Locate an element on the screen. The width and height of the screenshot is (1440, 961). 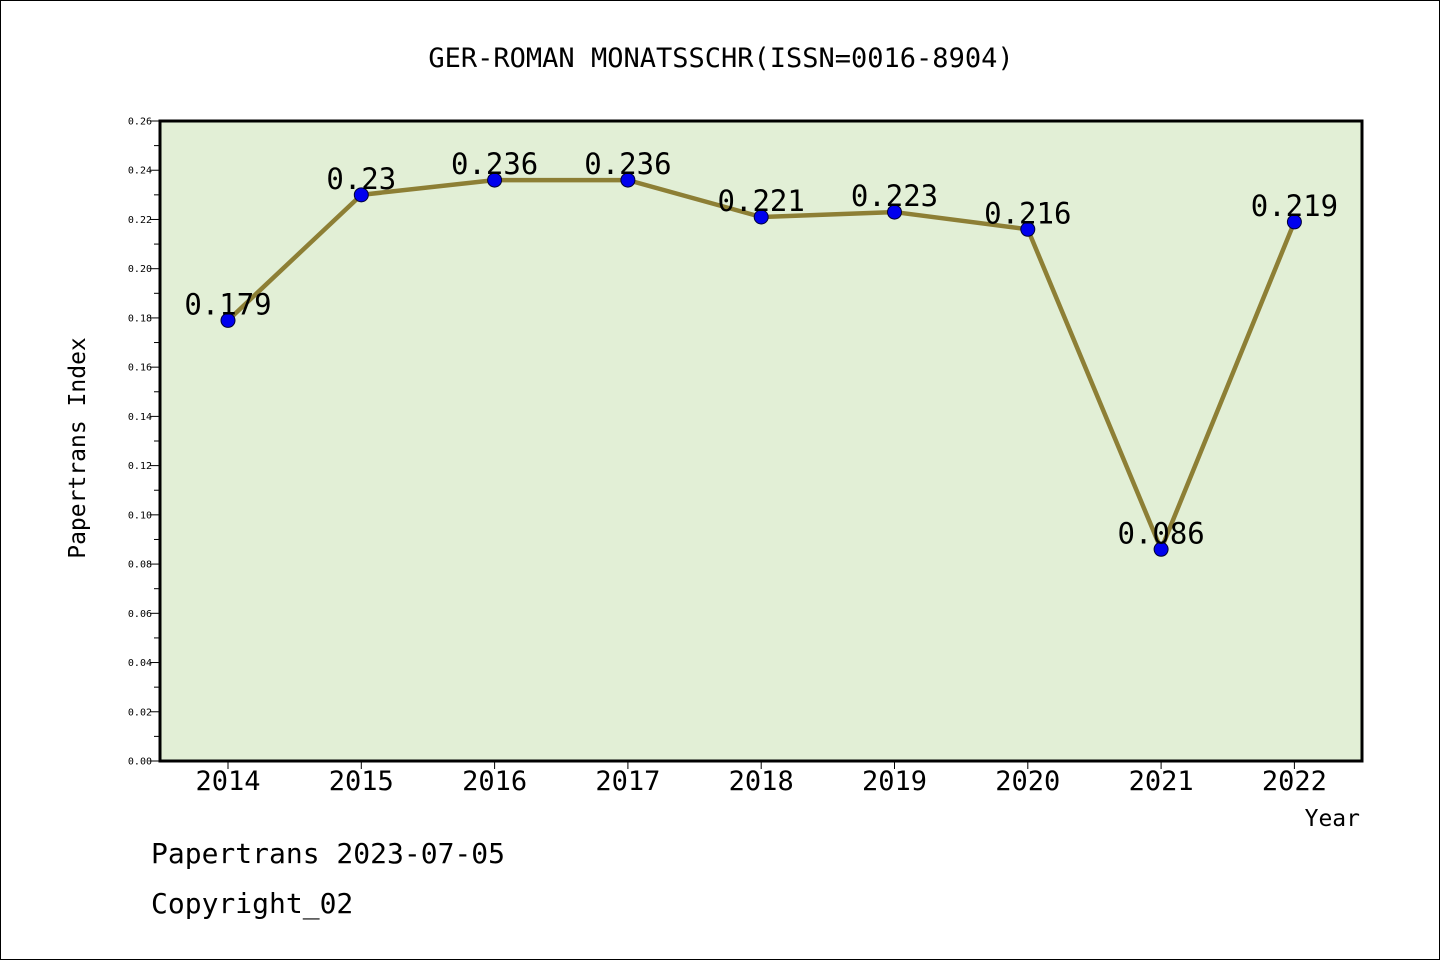
x-tick-label: 2016 is located at coordinates (494, 781).